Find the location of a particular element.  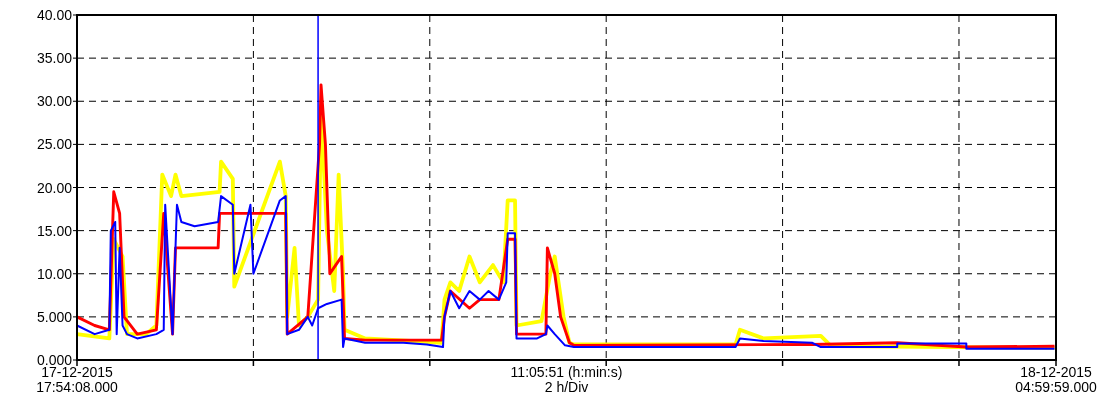

y-tick-label: 40.00 is located at coordinates (54, 15).